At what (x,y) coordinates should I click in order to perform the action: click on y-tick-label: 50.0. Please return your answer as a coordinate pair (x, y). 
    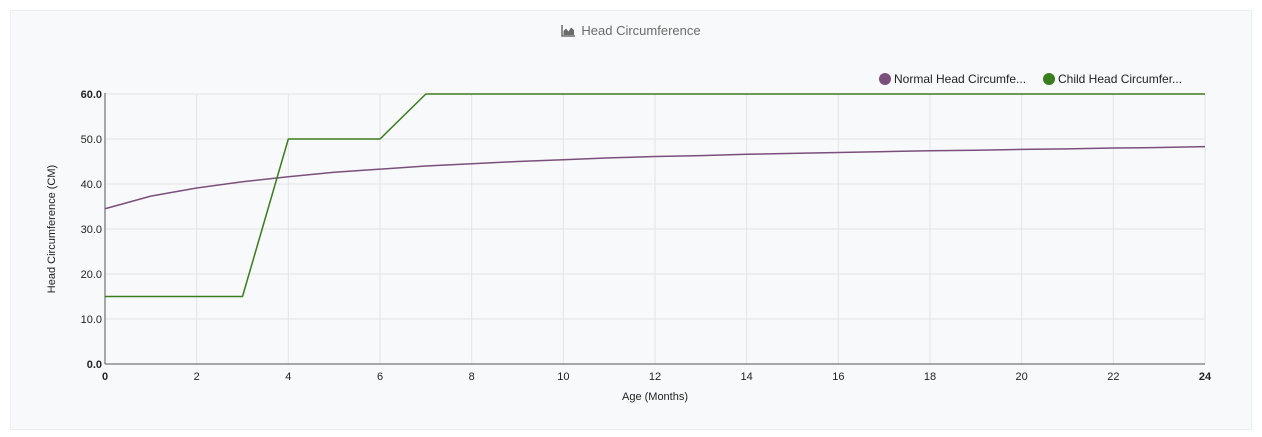
    Looking at the image, I should click on (91, 140).